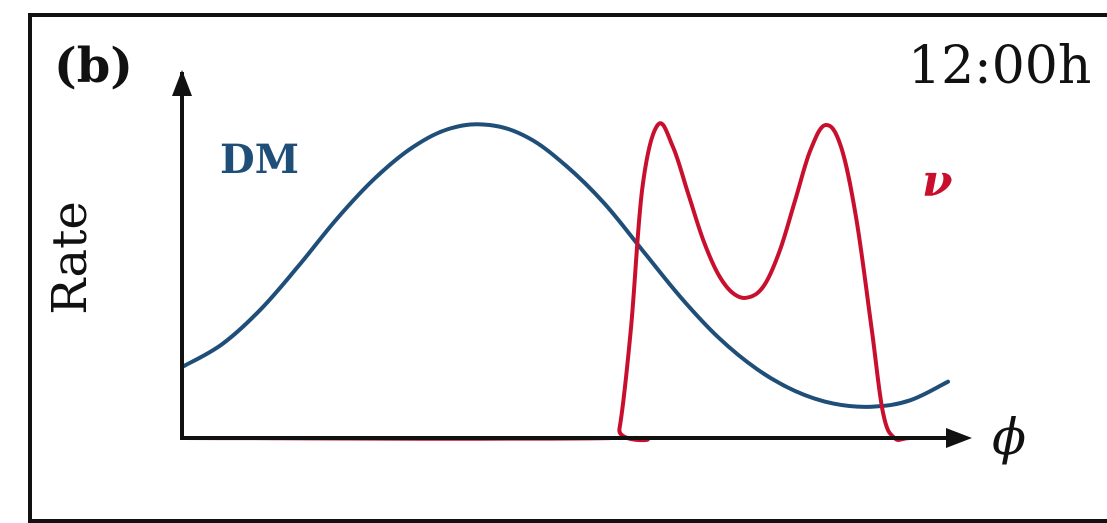  What do you see at coordinates (93, 66) in the screenshot?
I see `panel-label: (b)` at bounding box center [93, 66].